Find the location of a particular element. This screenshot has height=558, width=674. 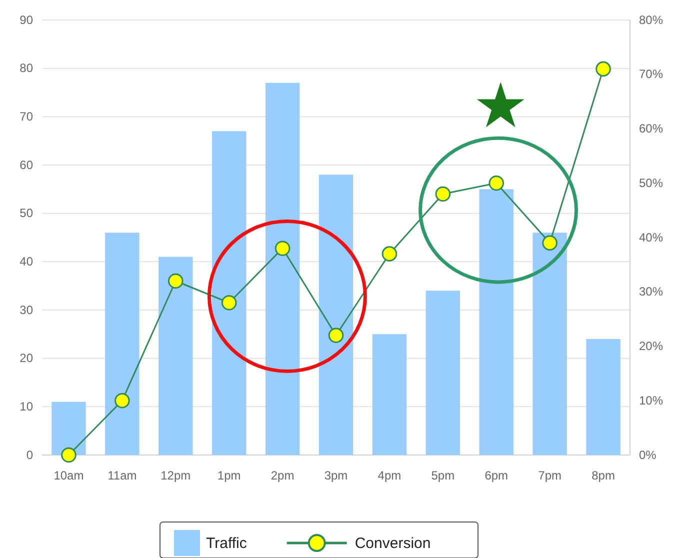

y-tick-label: 80 is located at coordinates (27, 68).